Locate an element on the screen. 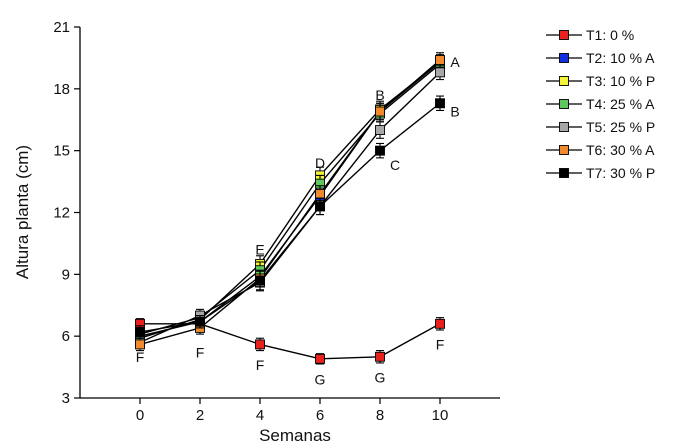 The image size is (675, 448). legend-item: T3: 10 % P is located at coordinates (600, 81).